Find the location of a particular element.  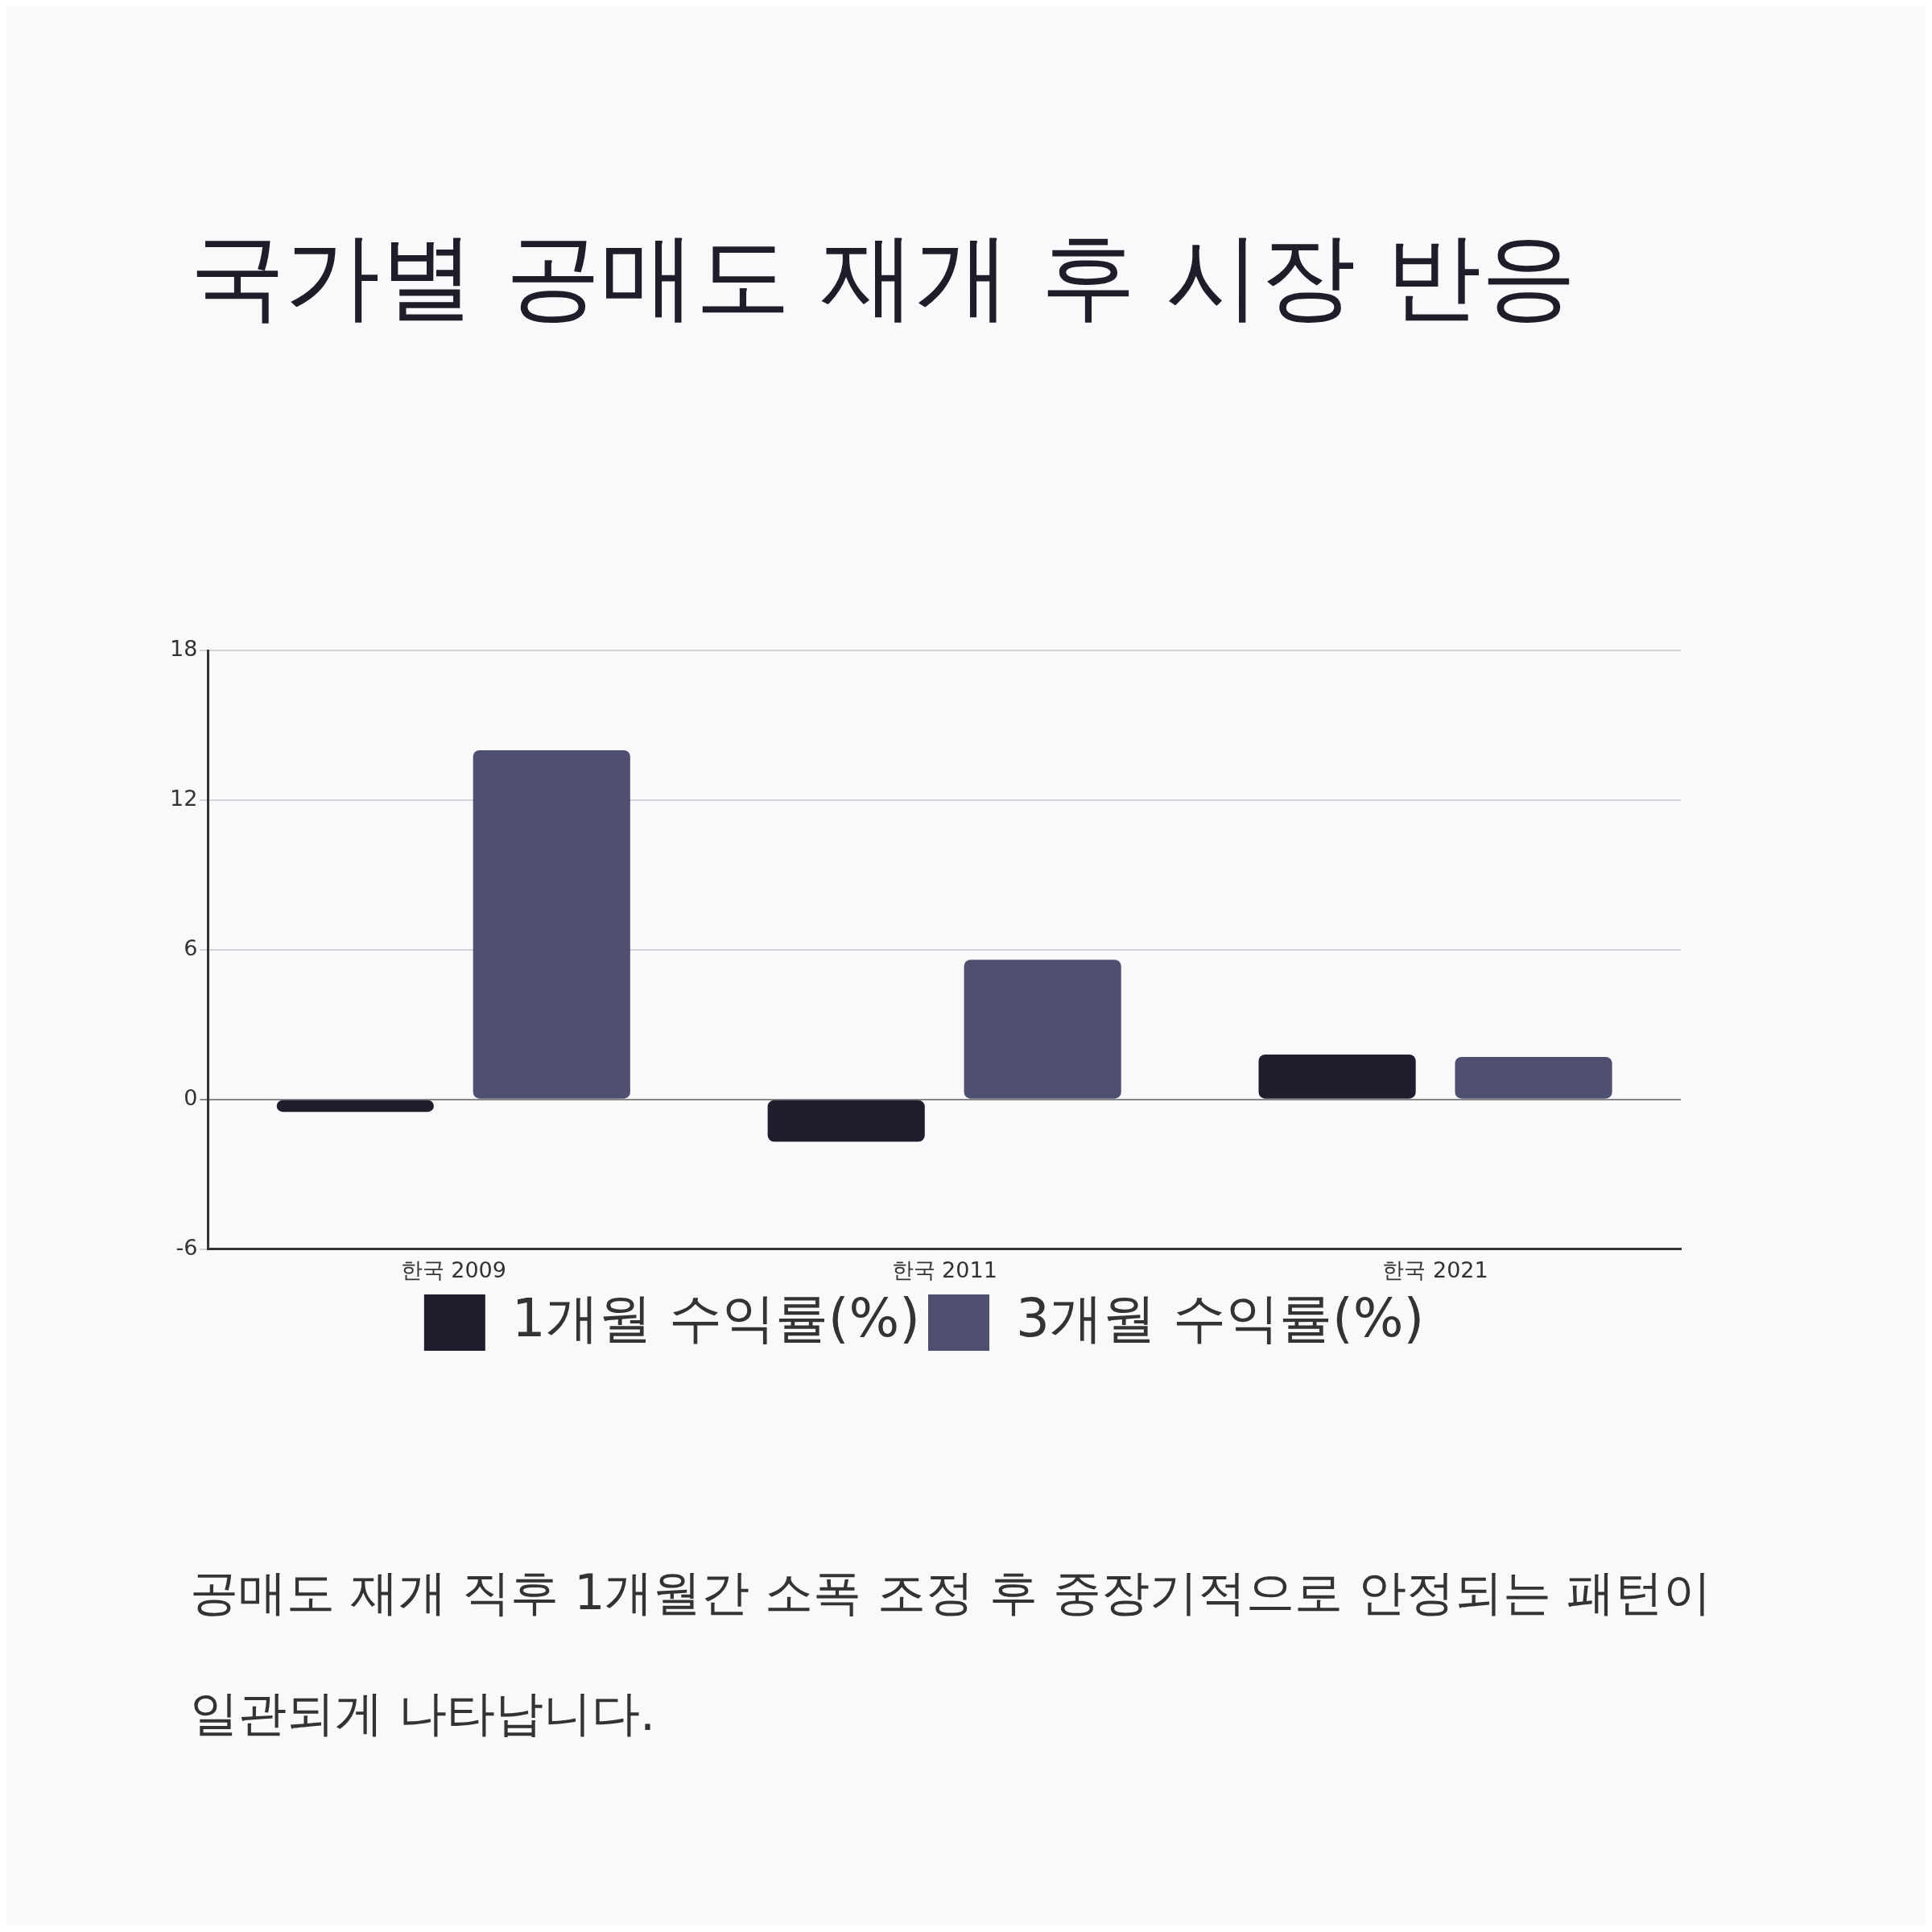

y-tick-label: -6 is located at coordinates (186, 1247).